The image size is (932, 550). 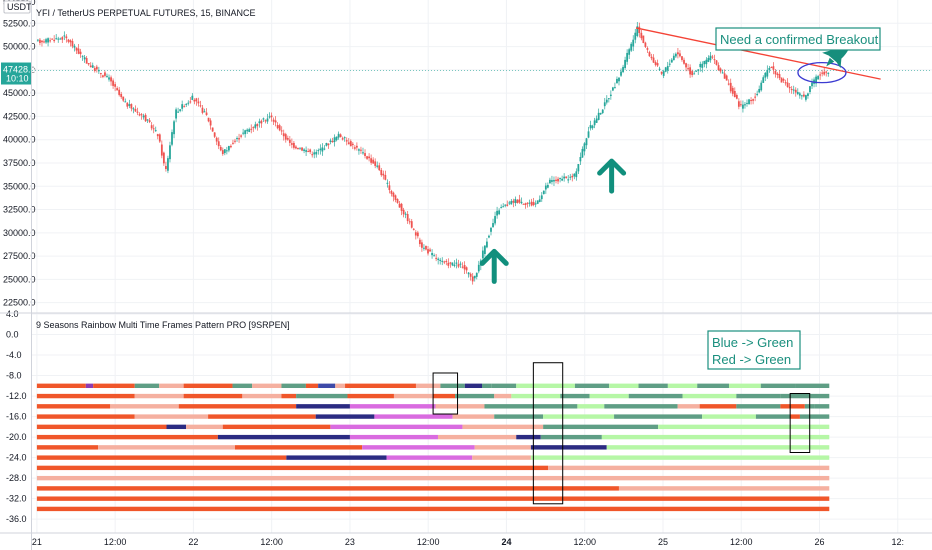 What do you see at coordinates (758, 53) in the screenshot?
I see `resistance-trendline` at bounding box center [758, 53].